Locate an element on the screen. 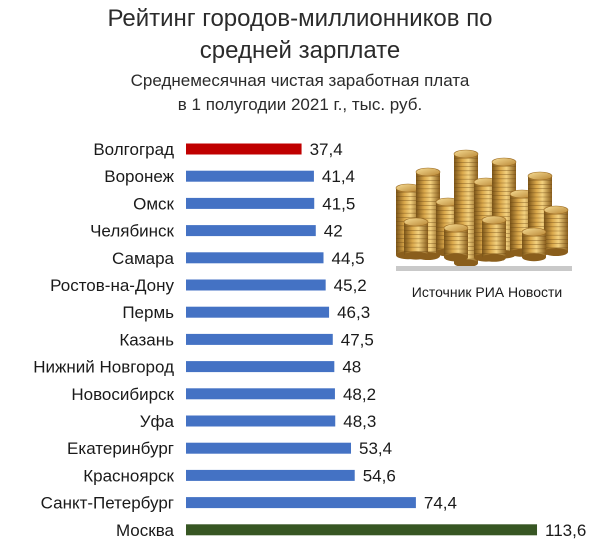 The width and height of the screenshot is (600, 556). category-label: Воронеж is located at coordinates (139, 176).